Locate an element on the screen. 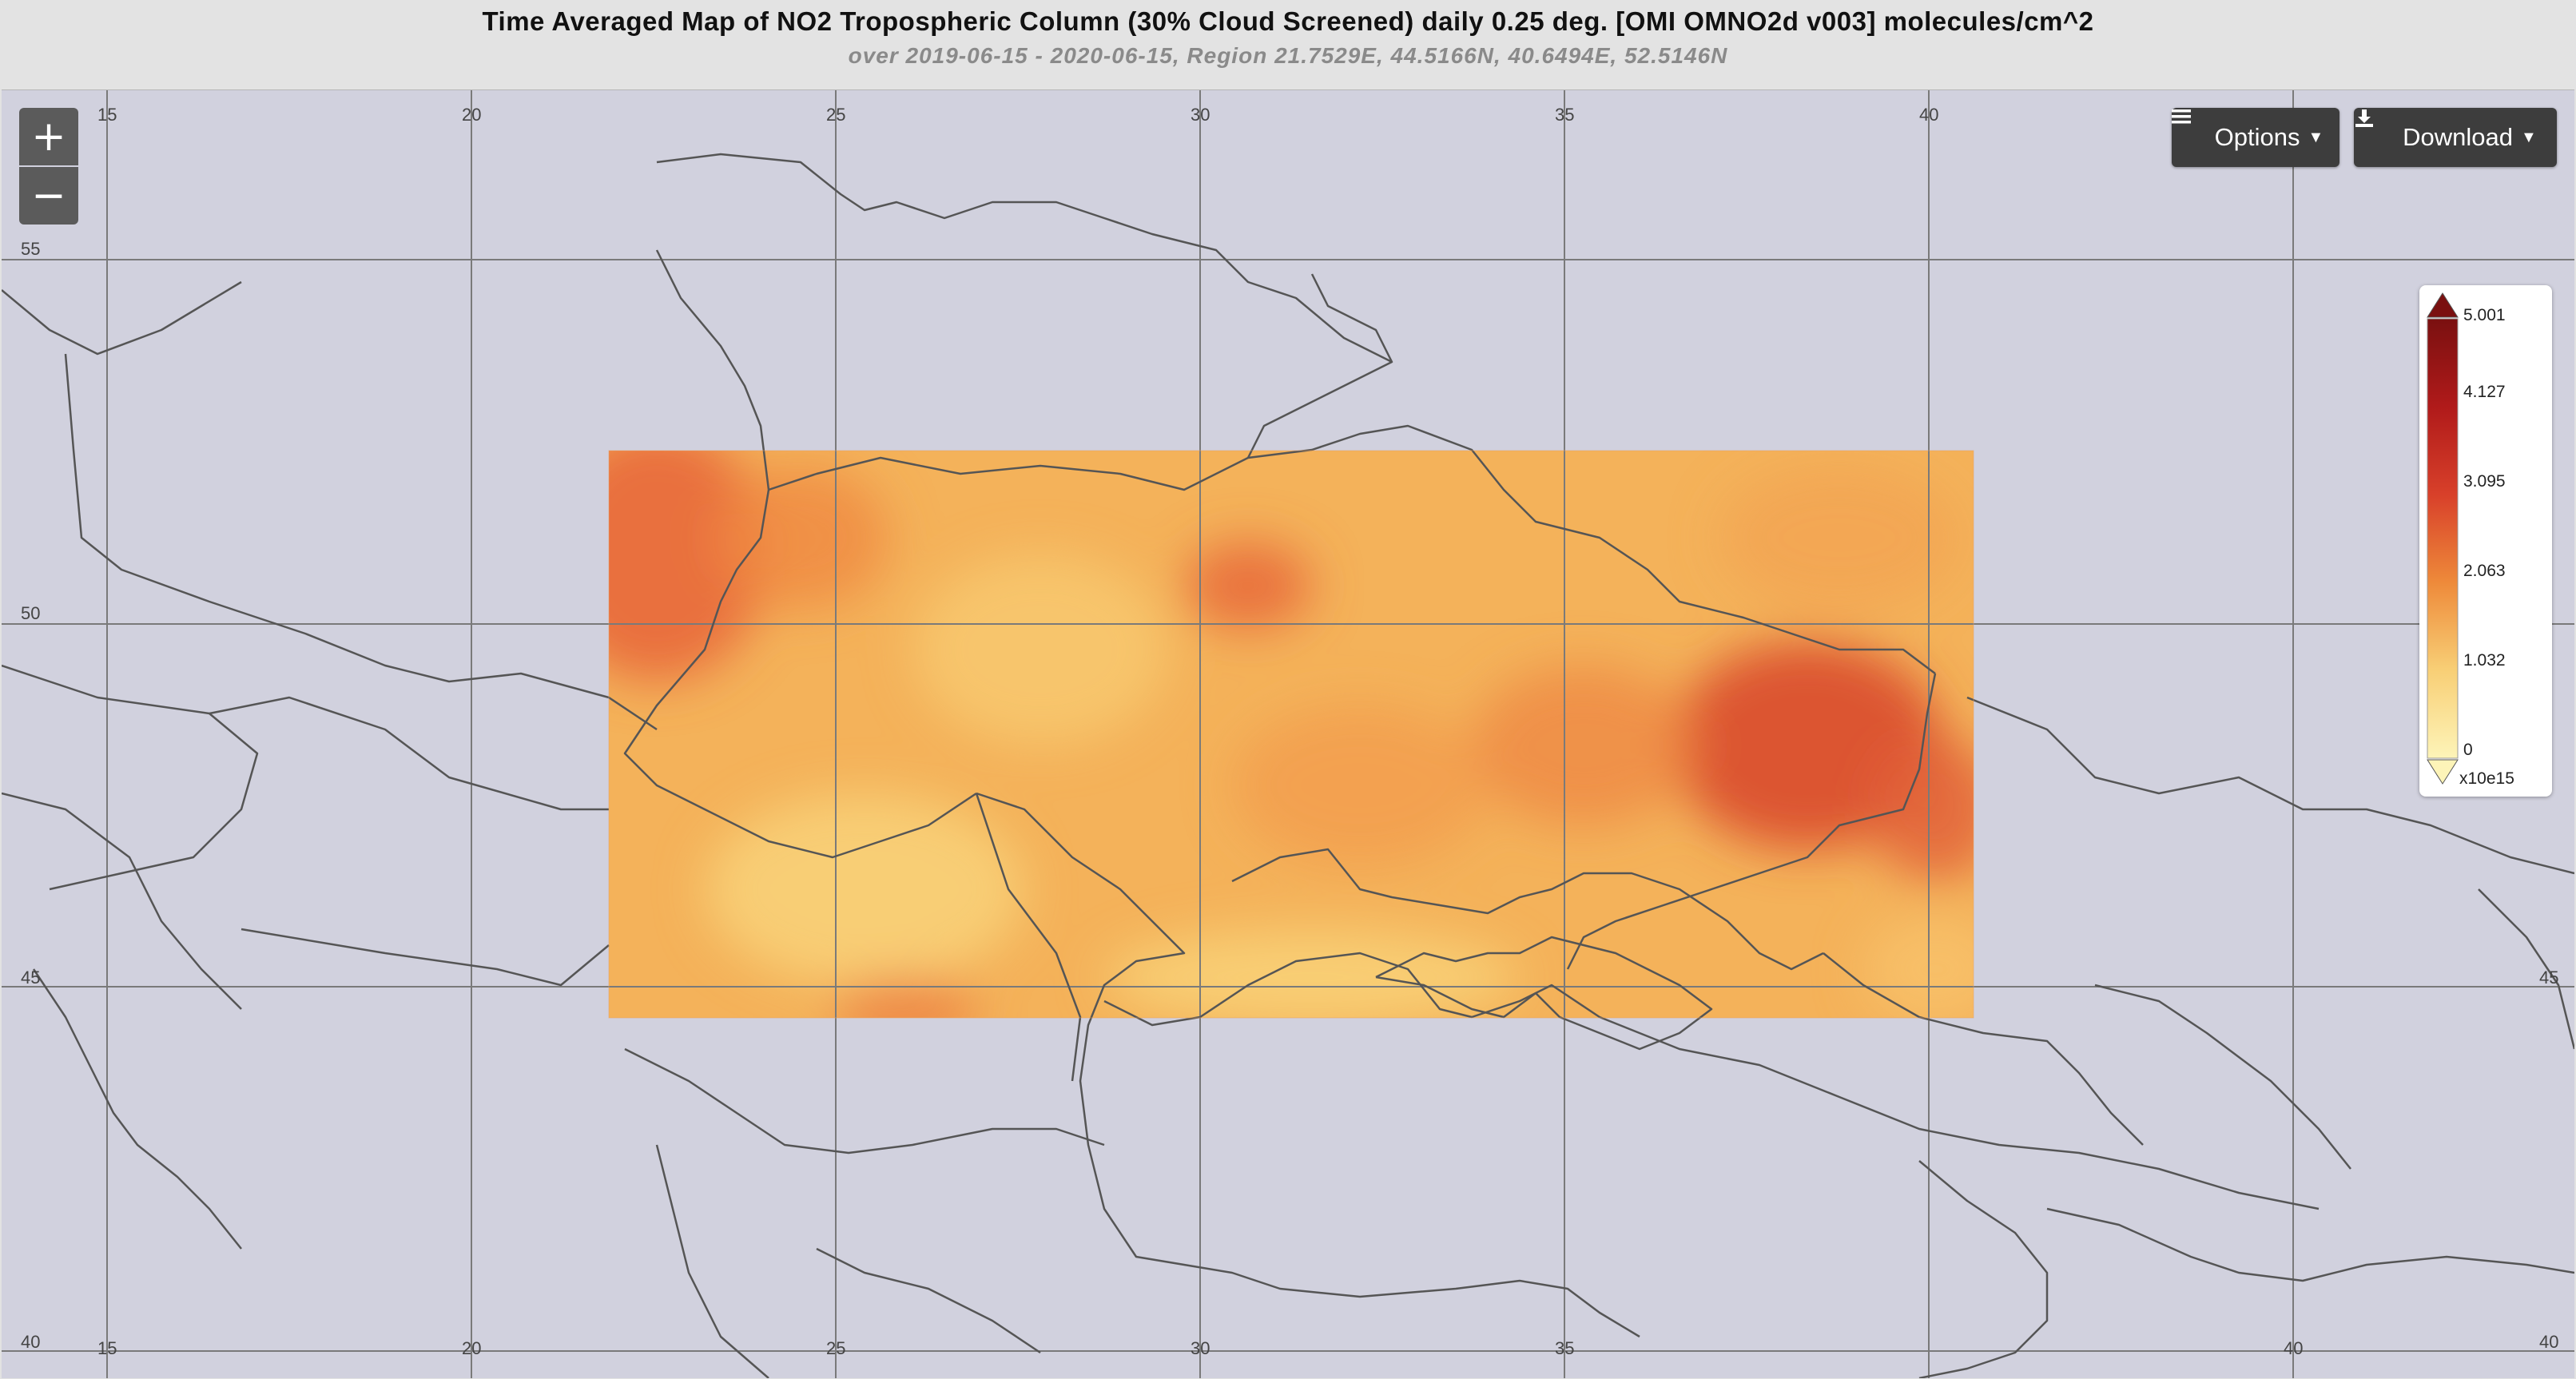  legend-unit: x10e15 is located at coordinates (2486, 778).